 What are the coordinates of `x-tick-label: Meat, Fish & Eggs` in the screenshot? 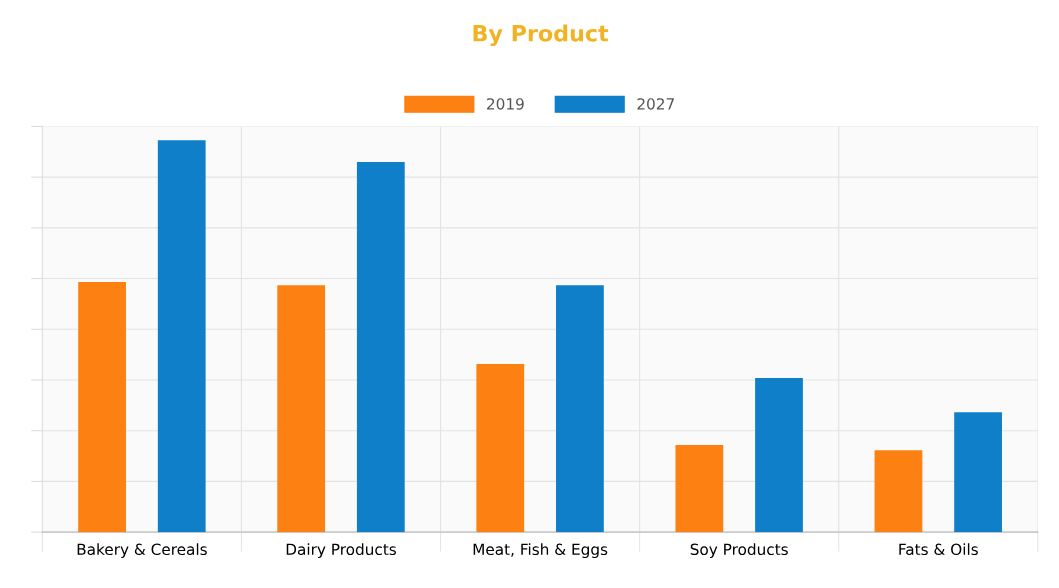 It's located at (540, 551).